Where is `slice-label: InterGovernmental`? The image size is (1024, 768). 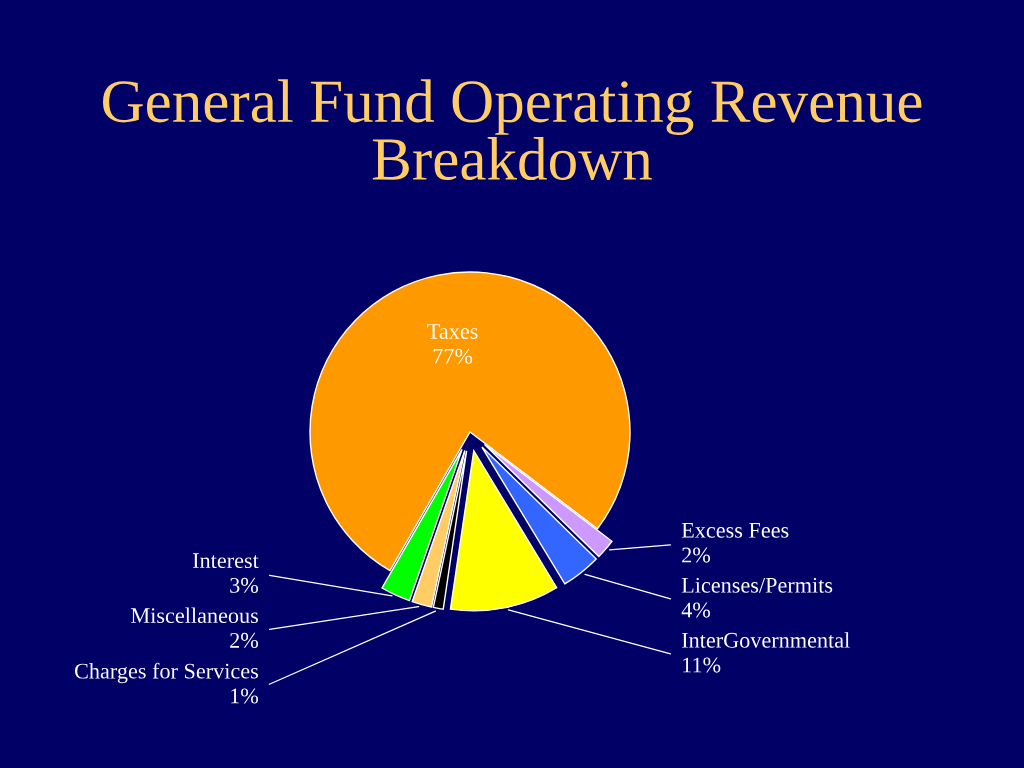
slice-label: InterGovernmental is located at coordinates (766, 640).